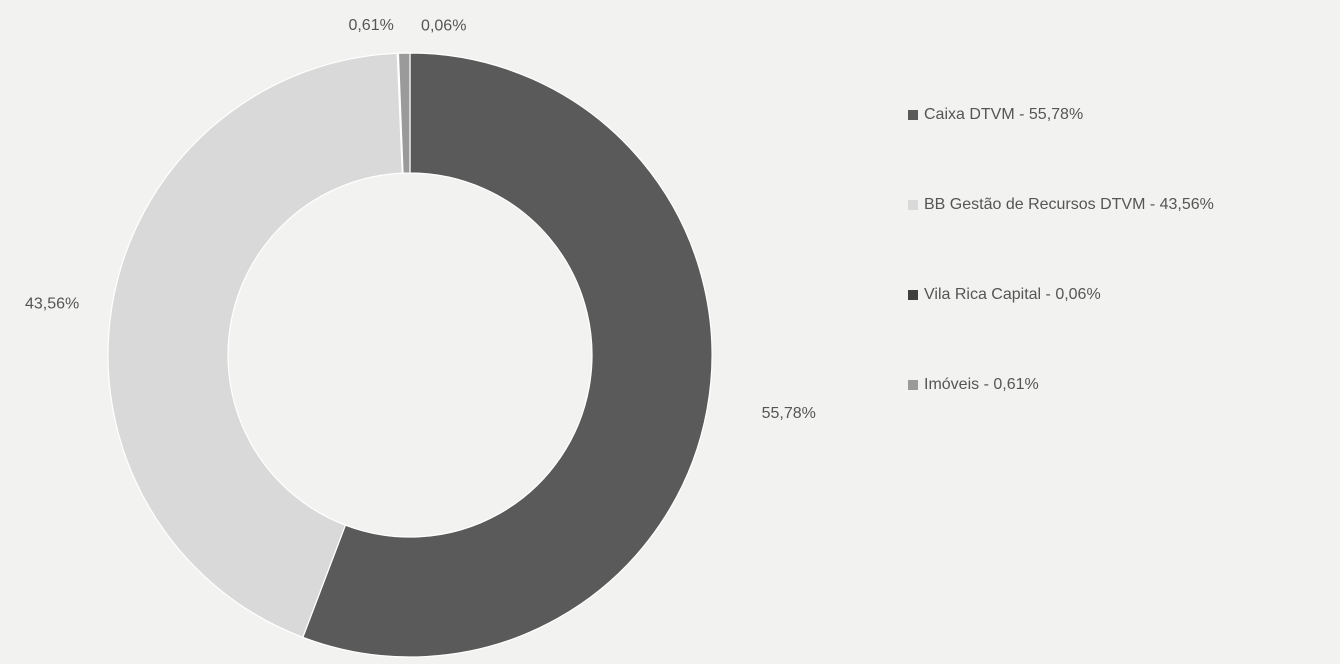  What do you see at coordinates (1012, 294) in the screenshot?
I see `legend-label: Vila Rica Capital - 0,06%` at bounding box center [1012, 294].